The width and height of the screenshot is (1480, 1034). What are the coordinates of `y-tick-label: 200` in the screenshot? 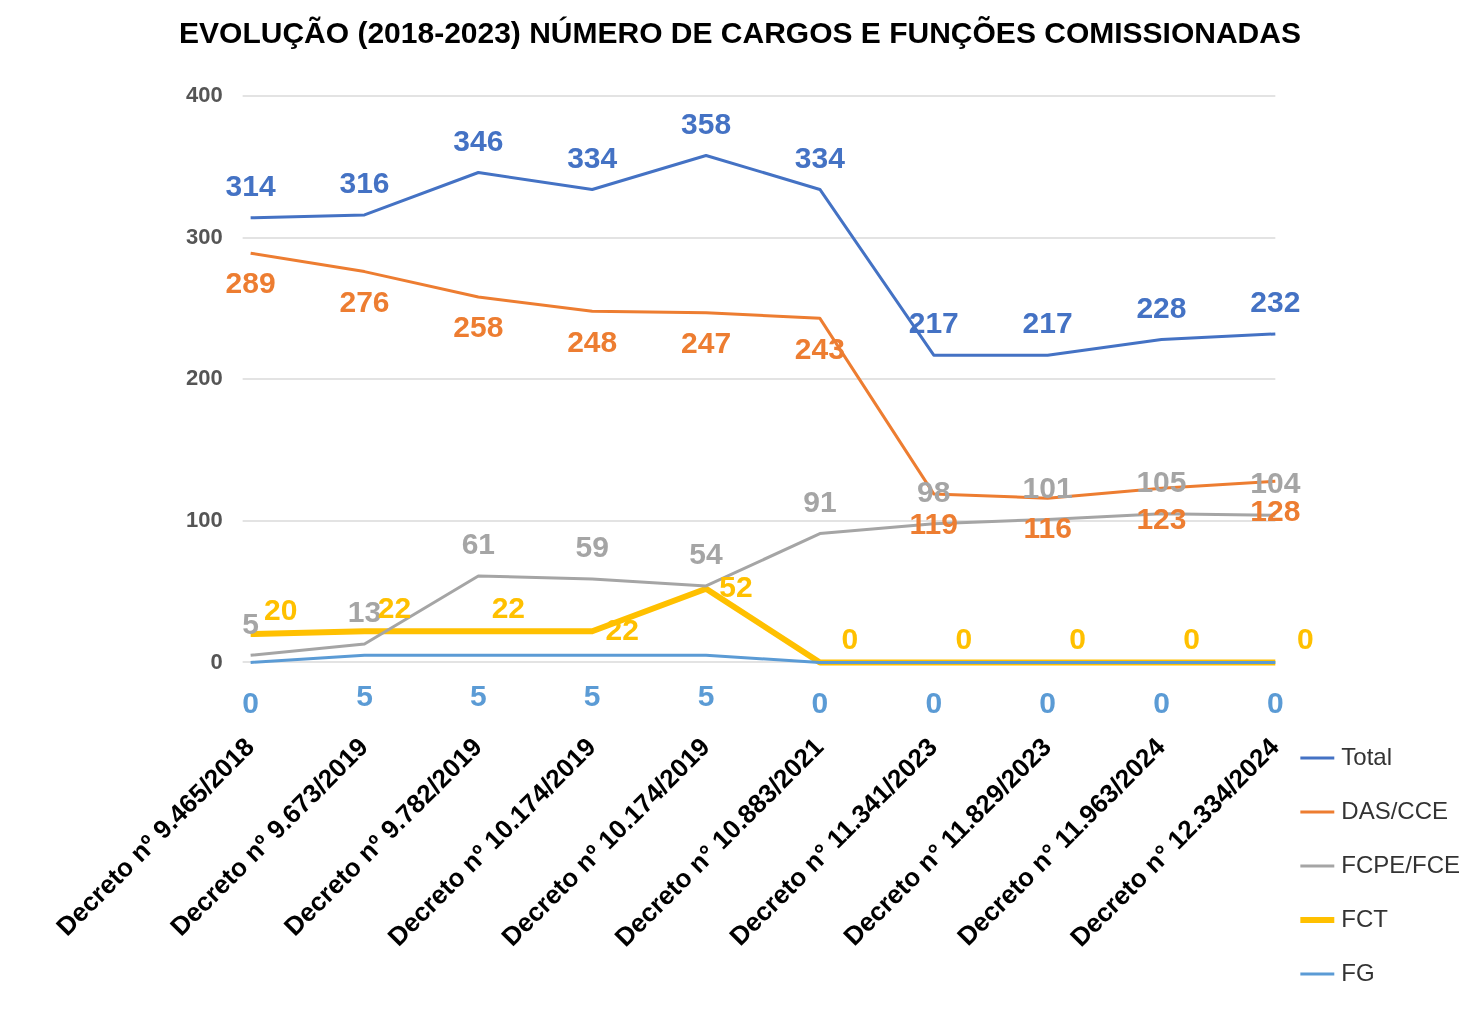 It's located at (204, 378).